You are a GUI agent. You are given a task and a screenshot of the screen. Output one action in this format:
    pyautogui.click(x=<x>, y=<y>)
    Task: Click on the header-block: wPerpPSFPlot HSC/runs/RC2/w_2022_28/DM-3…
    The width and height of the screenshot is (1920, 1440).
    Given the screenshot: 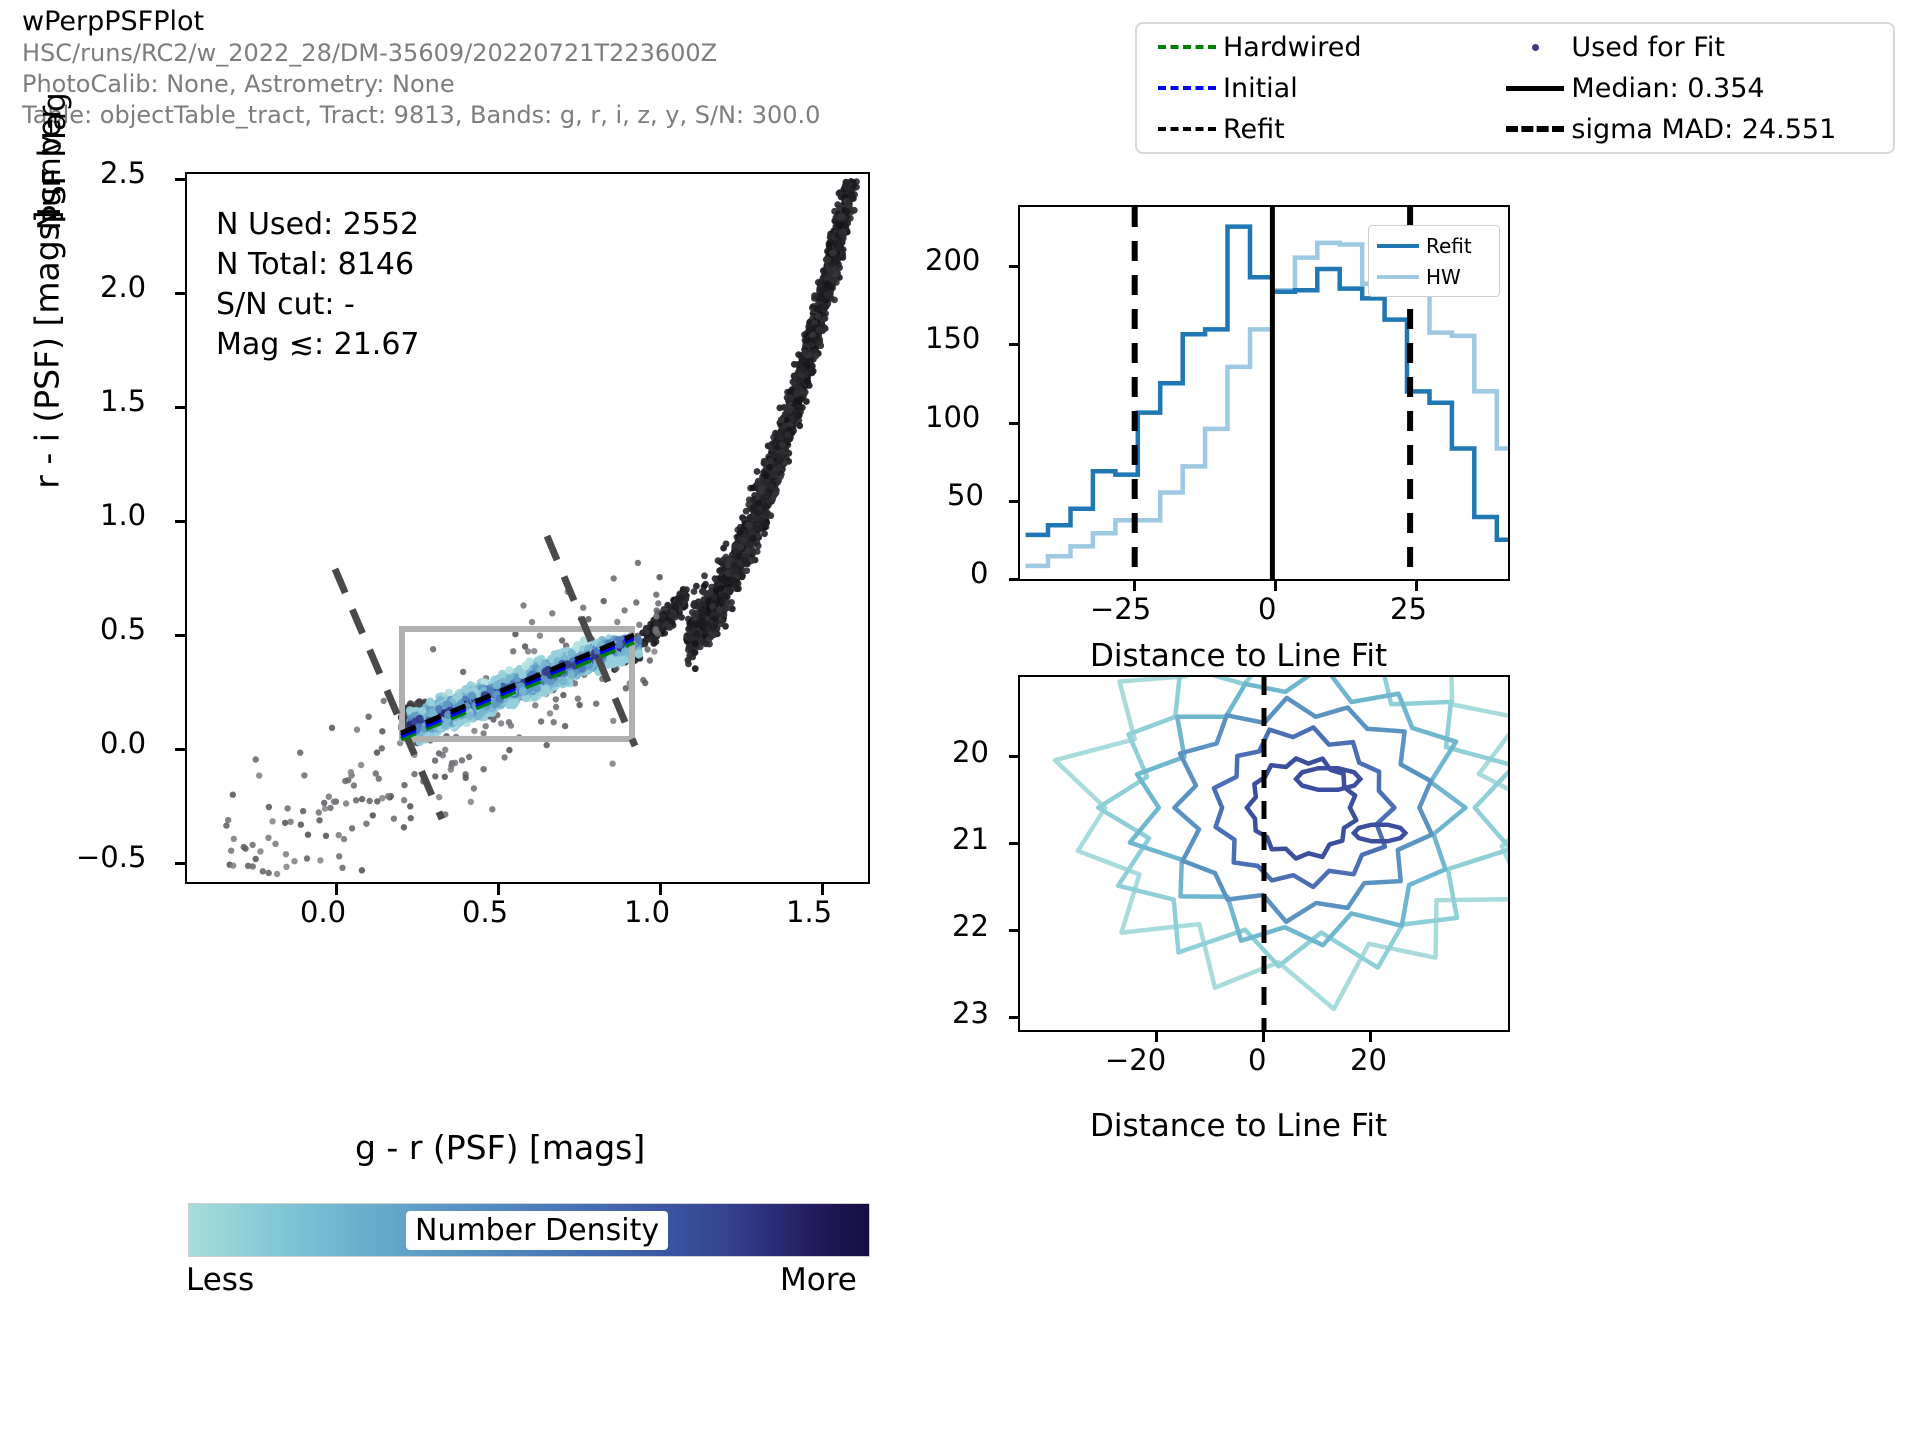 What is the action you would take?
    pyautogui.click(x=462, y=68)
    